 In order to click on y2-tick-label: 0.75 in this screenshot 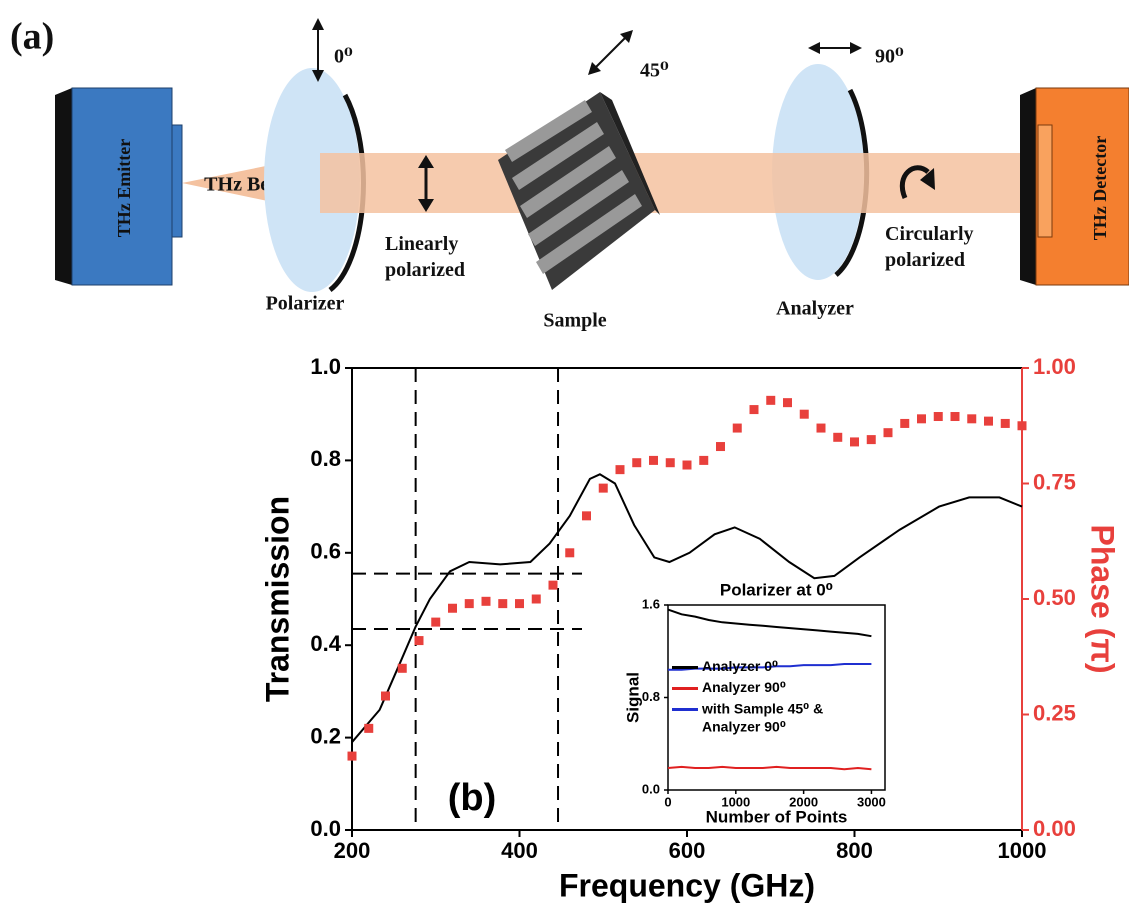, I will do `click(1054, 481)`.